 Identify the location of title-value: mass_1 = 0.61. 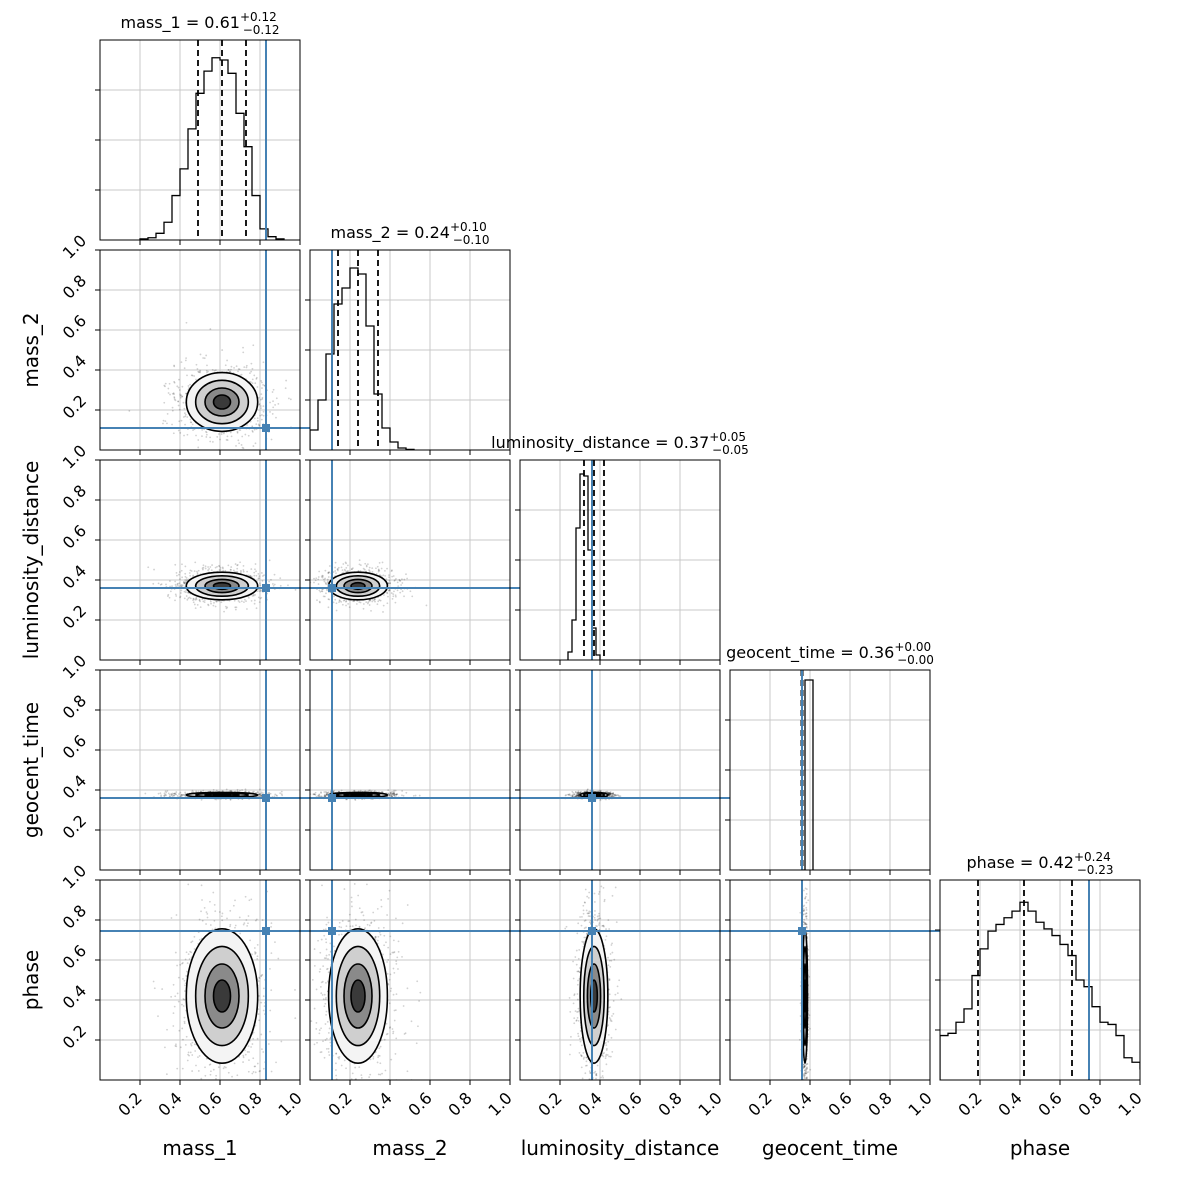
(179, 23).